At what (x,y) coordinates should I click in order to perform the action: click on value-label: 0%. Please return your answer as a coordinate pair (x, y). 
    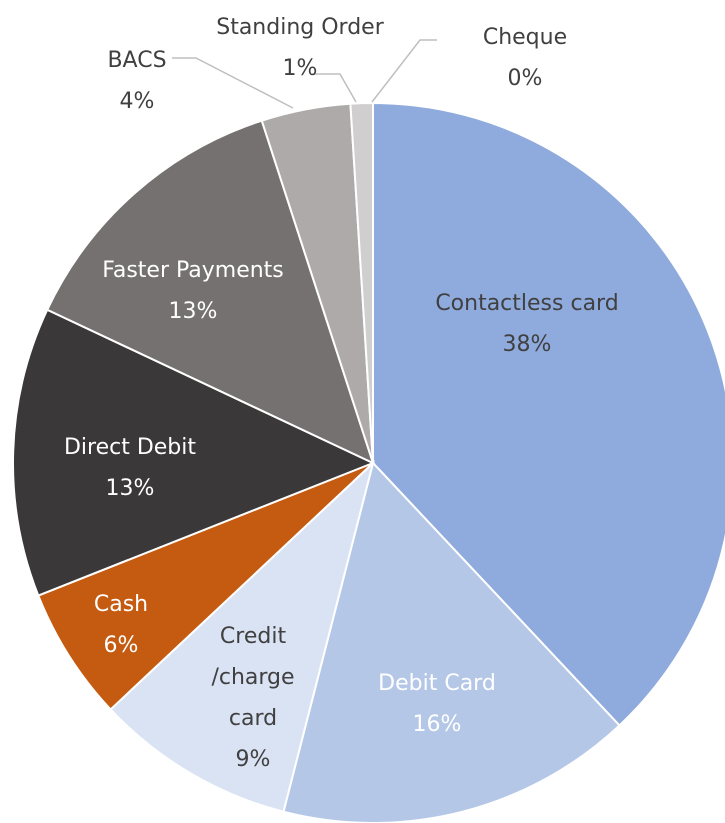
    Looking at the image, I should click on (525, 78).